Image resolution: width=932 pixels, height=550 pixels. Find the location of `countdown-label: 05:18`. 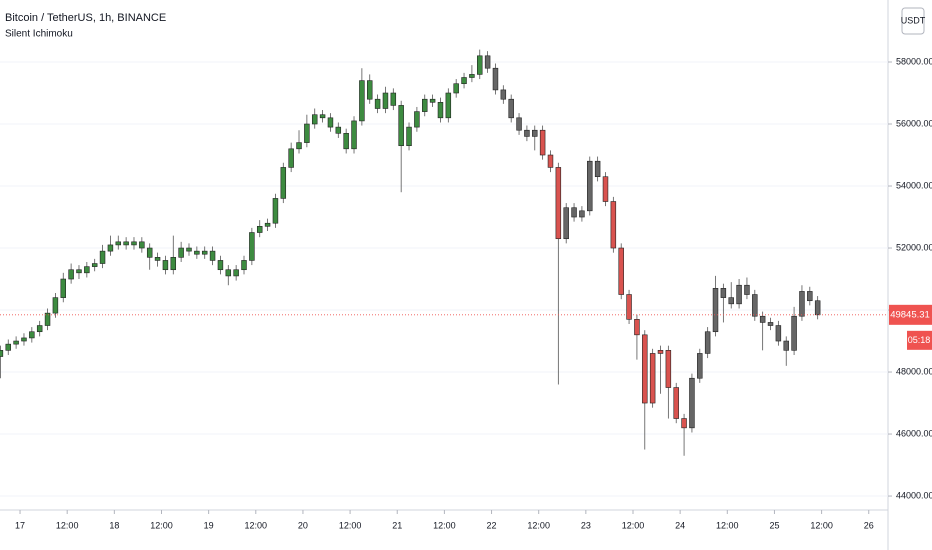

countdown-label: 05:18 is located at coordinates (919, 340).